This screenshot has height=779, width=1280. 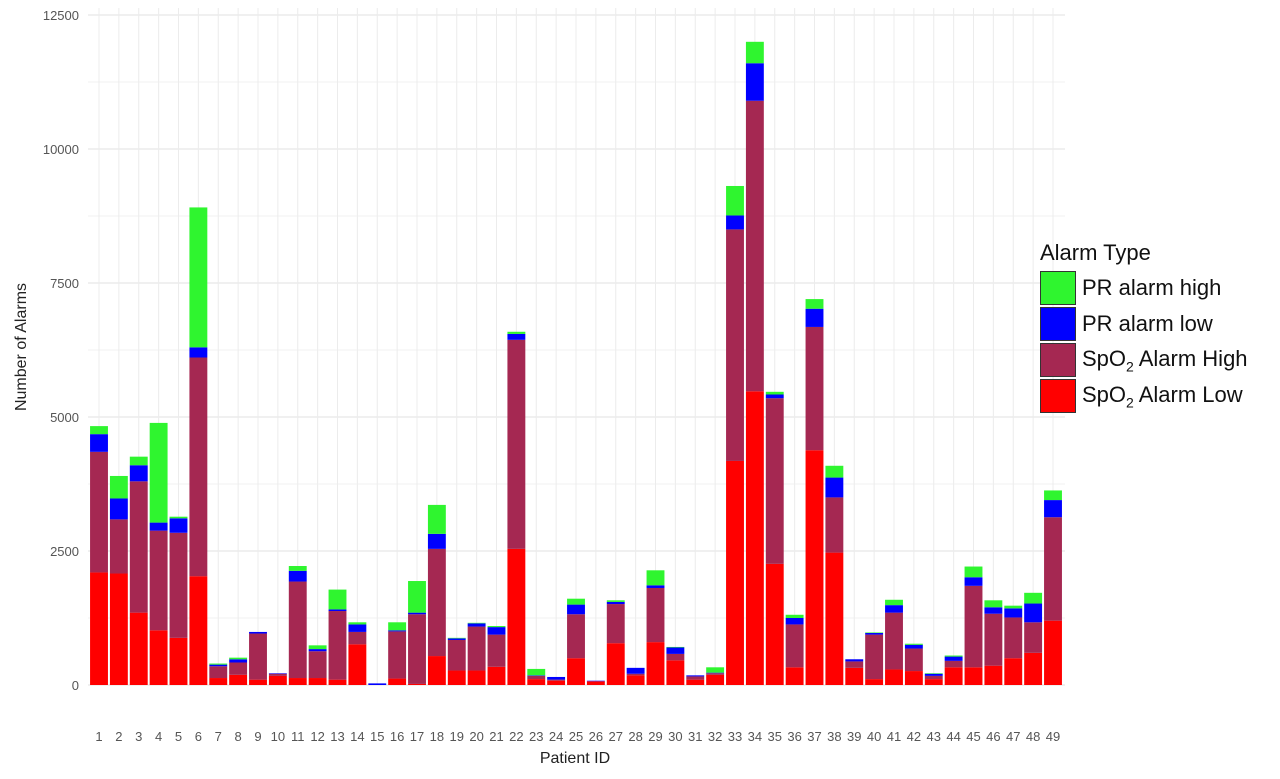 I want to click on x-tick-label: 37, so click(x=814, y=736).